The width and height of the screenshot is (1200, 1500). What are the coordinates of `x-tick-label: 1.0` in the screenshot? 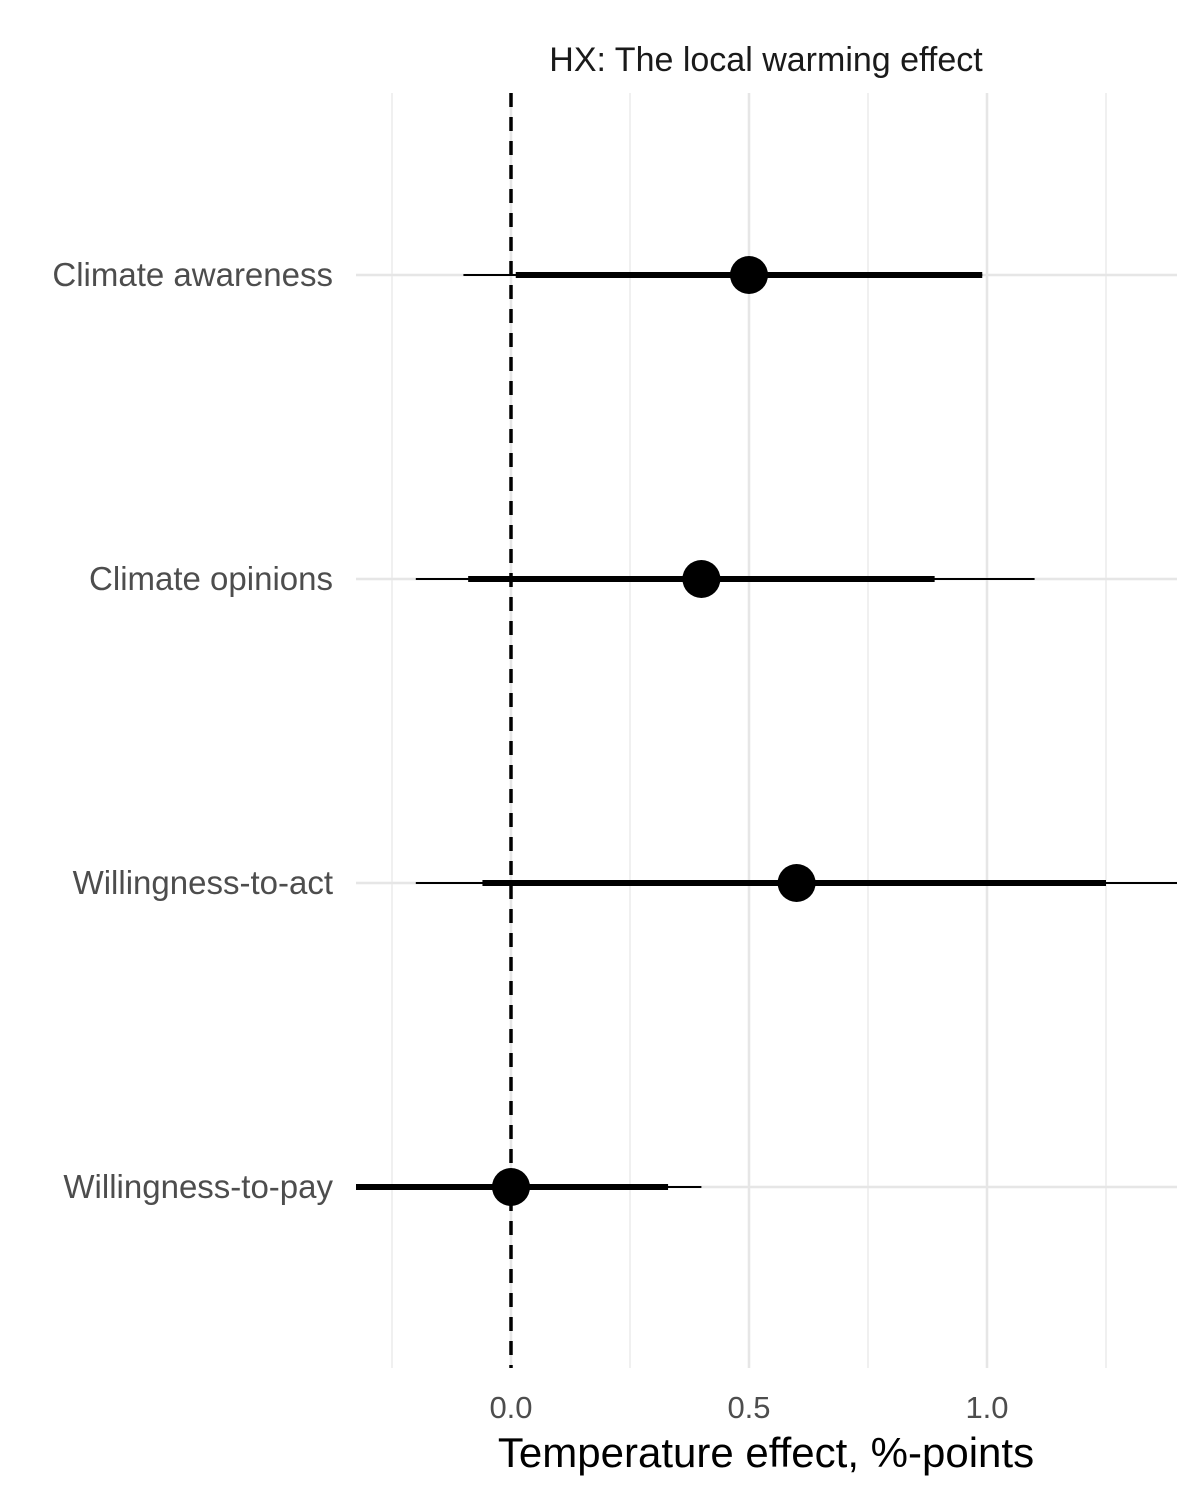 It's located at (986, 1407).